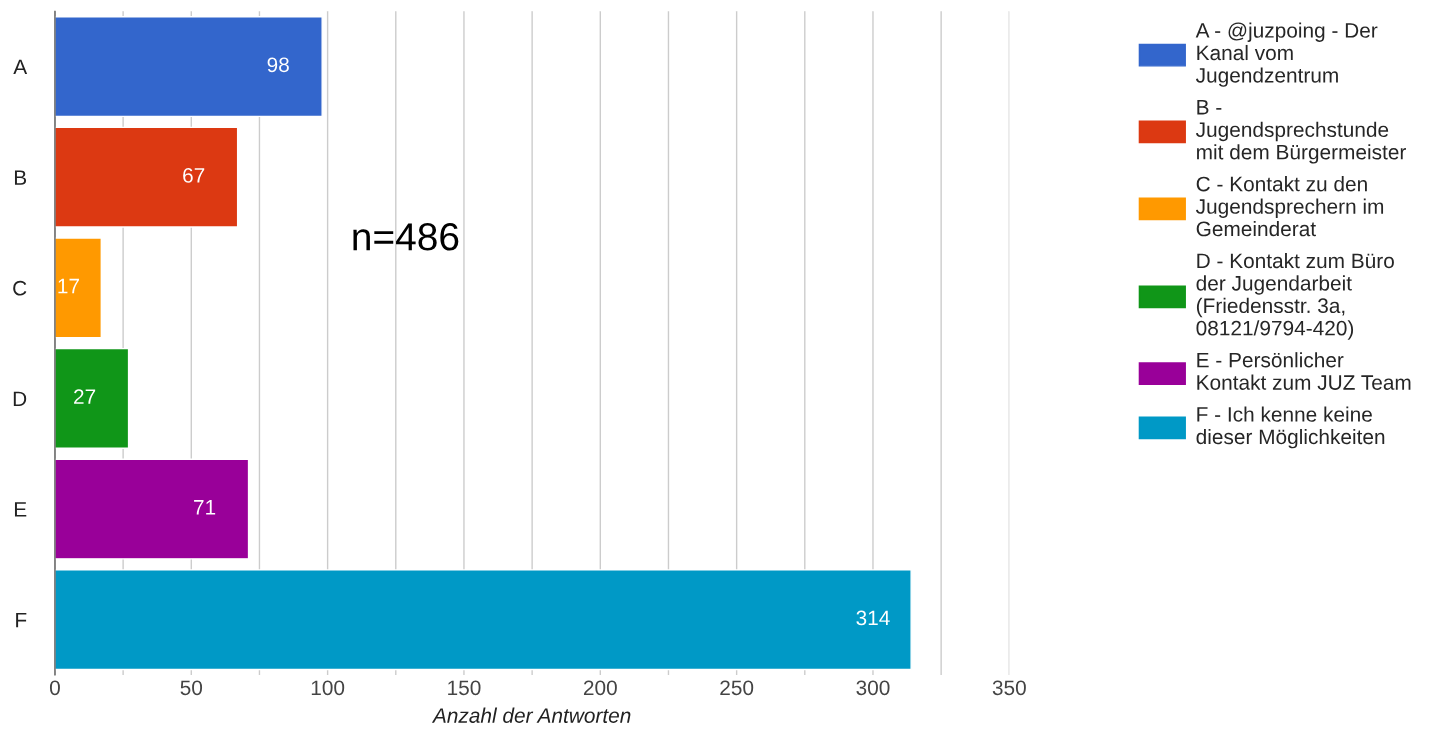  Describe the element at coordinates (191, 688) in the screenshot. I see `x-tick-label: 50` at that location.